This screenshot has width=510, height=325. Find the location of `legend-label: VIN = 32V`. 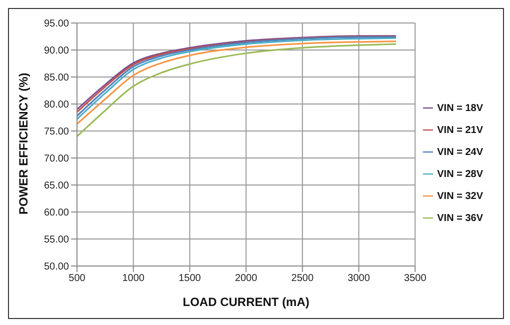

legend-label: VIN = 32V is located at coordinates (460, 196).